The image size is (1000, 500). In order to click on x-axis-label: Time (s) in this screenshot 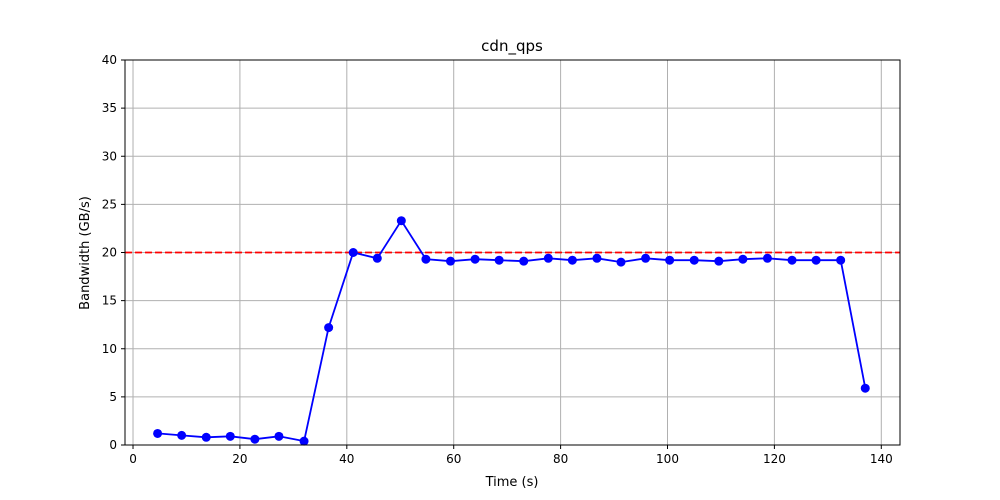, I will do `click(512, 482)`.